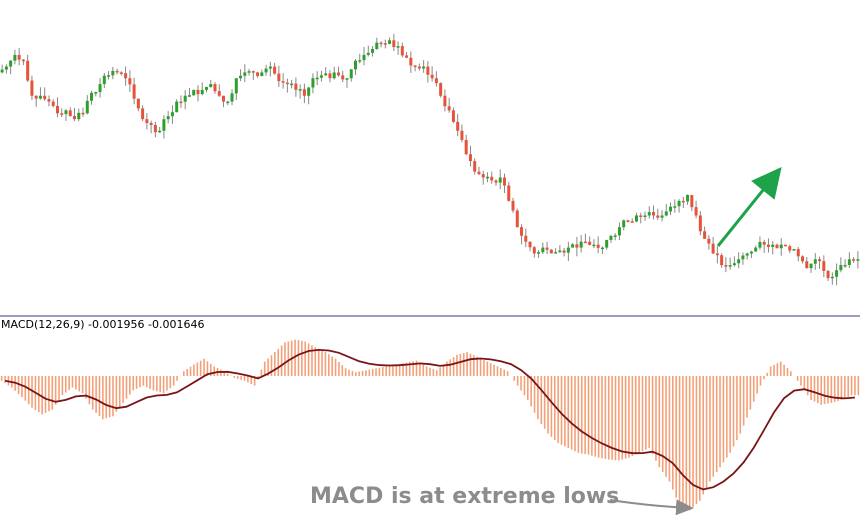 Image resolution: width=860 pixels, height=520 pixels. What do you see at coordinates (651, 507) in the screenshot?
I see `annotation-pointer-arrow` at bounding box center [651, 507].